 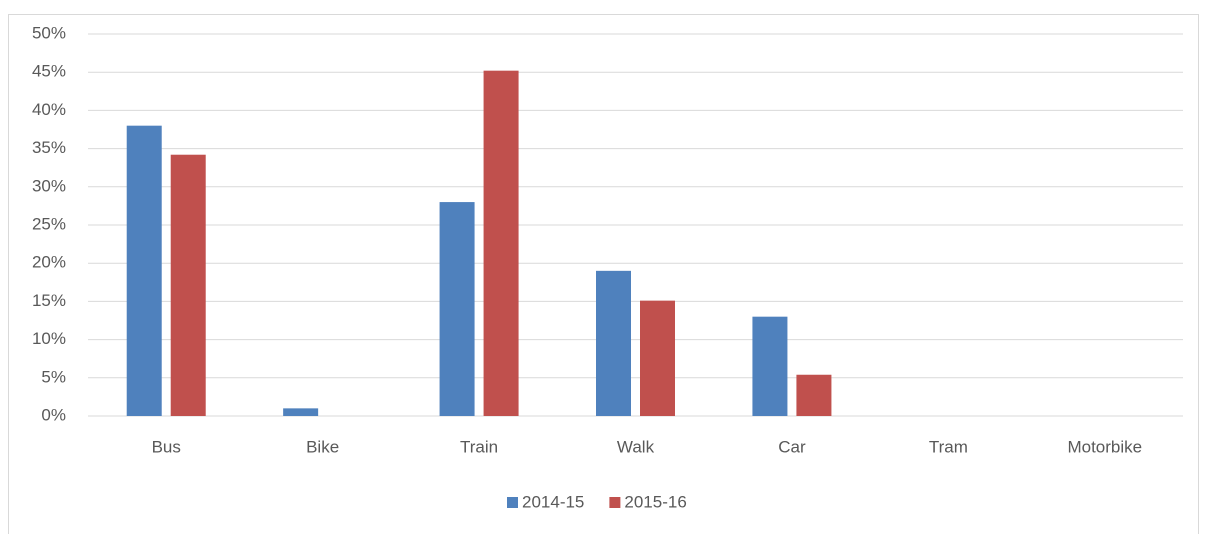 I want to click on y-tick-label: 45%, so click(x=49, y=71).